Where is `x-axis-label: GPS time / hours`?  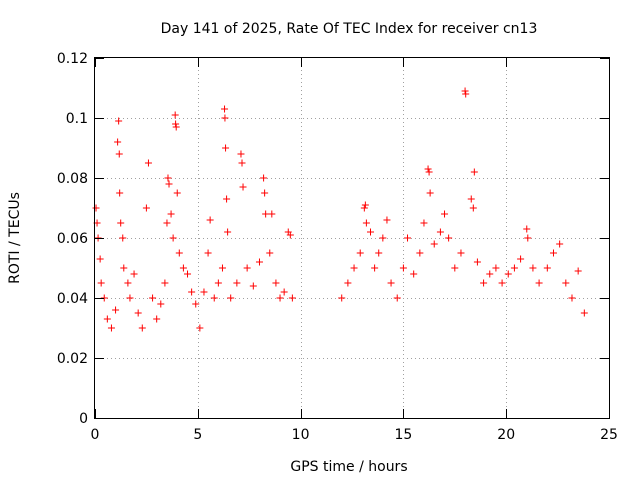
x-axis-label: GPS time / hours is located at coordinates (348, 467).